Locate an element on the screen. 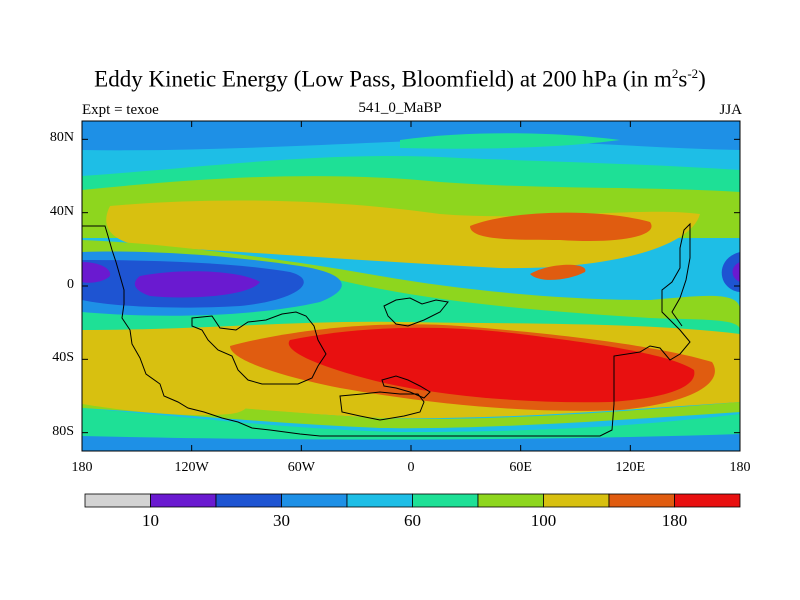  colorbar-label: 10 is located at coordinates (150, 520).